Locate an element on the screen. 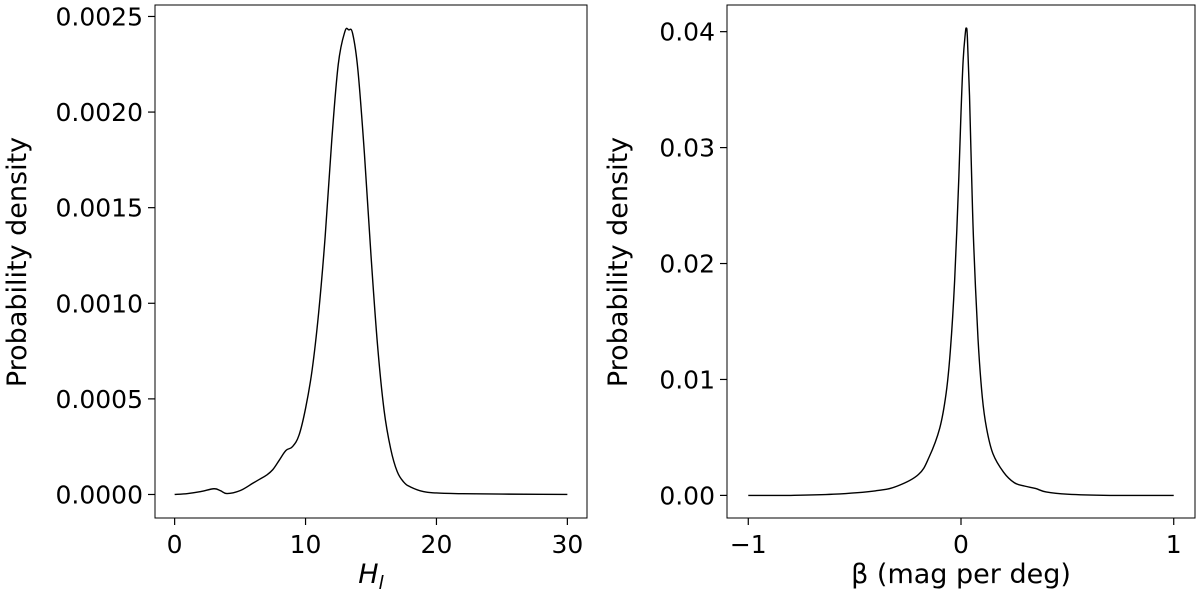  left-y-tick-label: 0.0020 is located at coordinates (99, 112).